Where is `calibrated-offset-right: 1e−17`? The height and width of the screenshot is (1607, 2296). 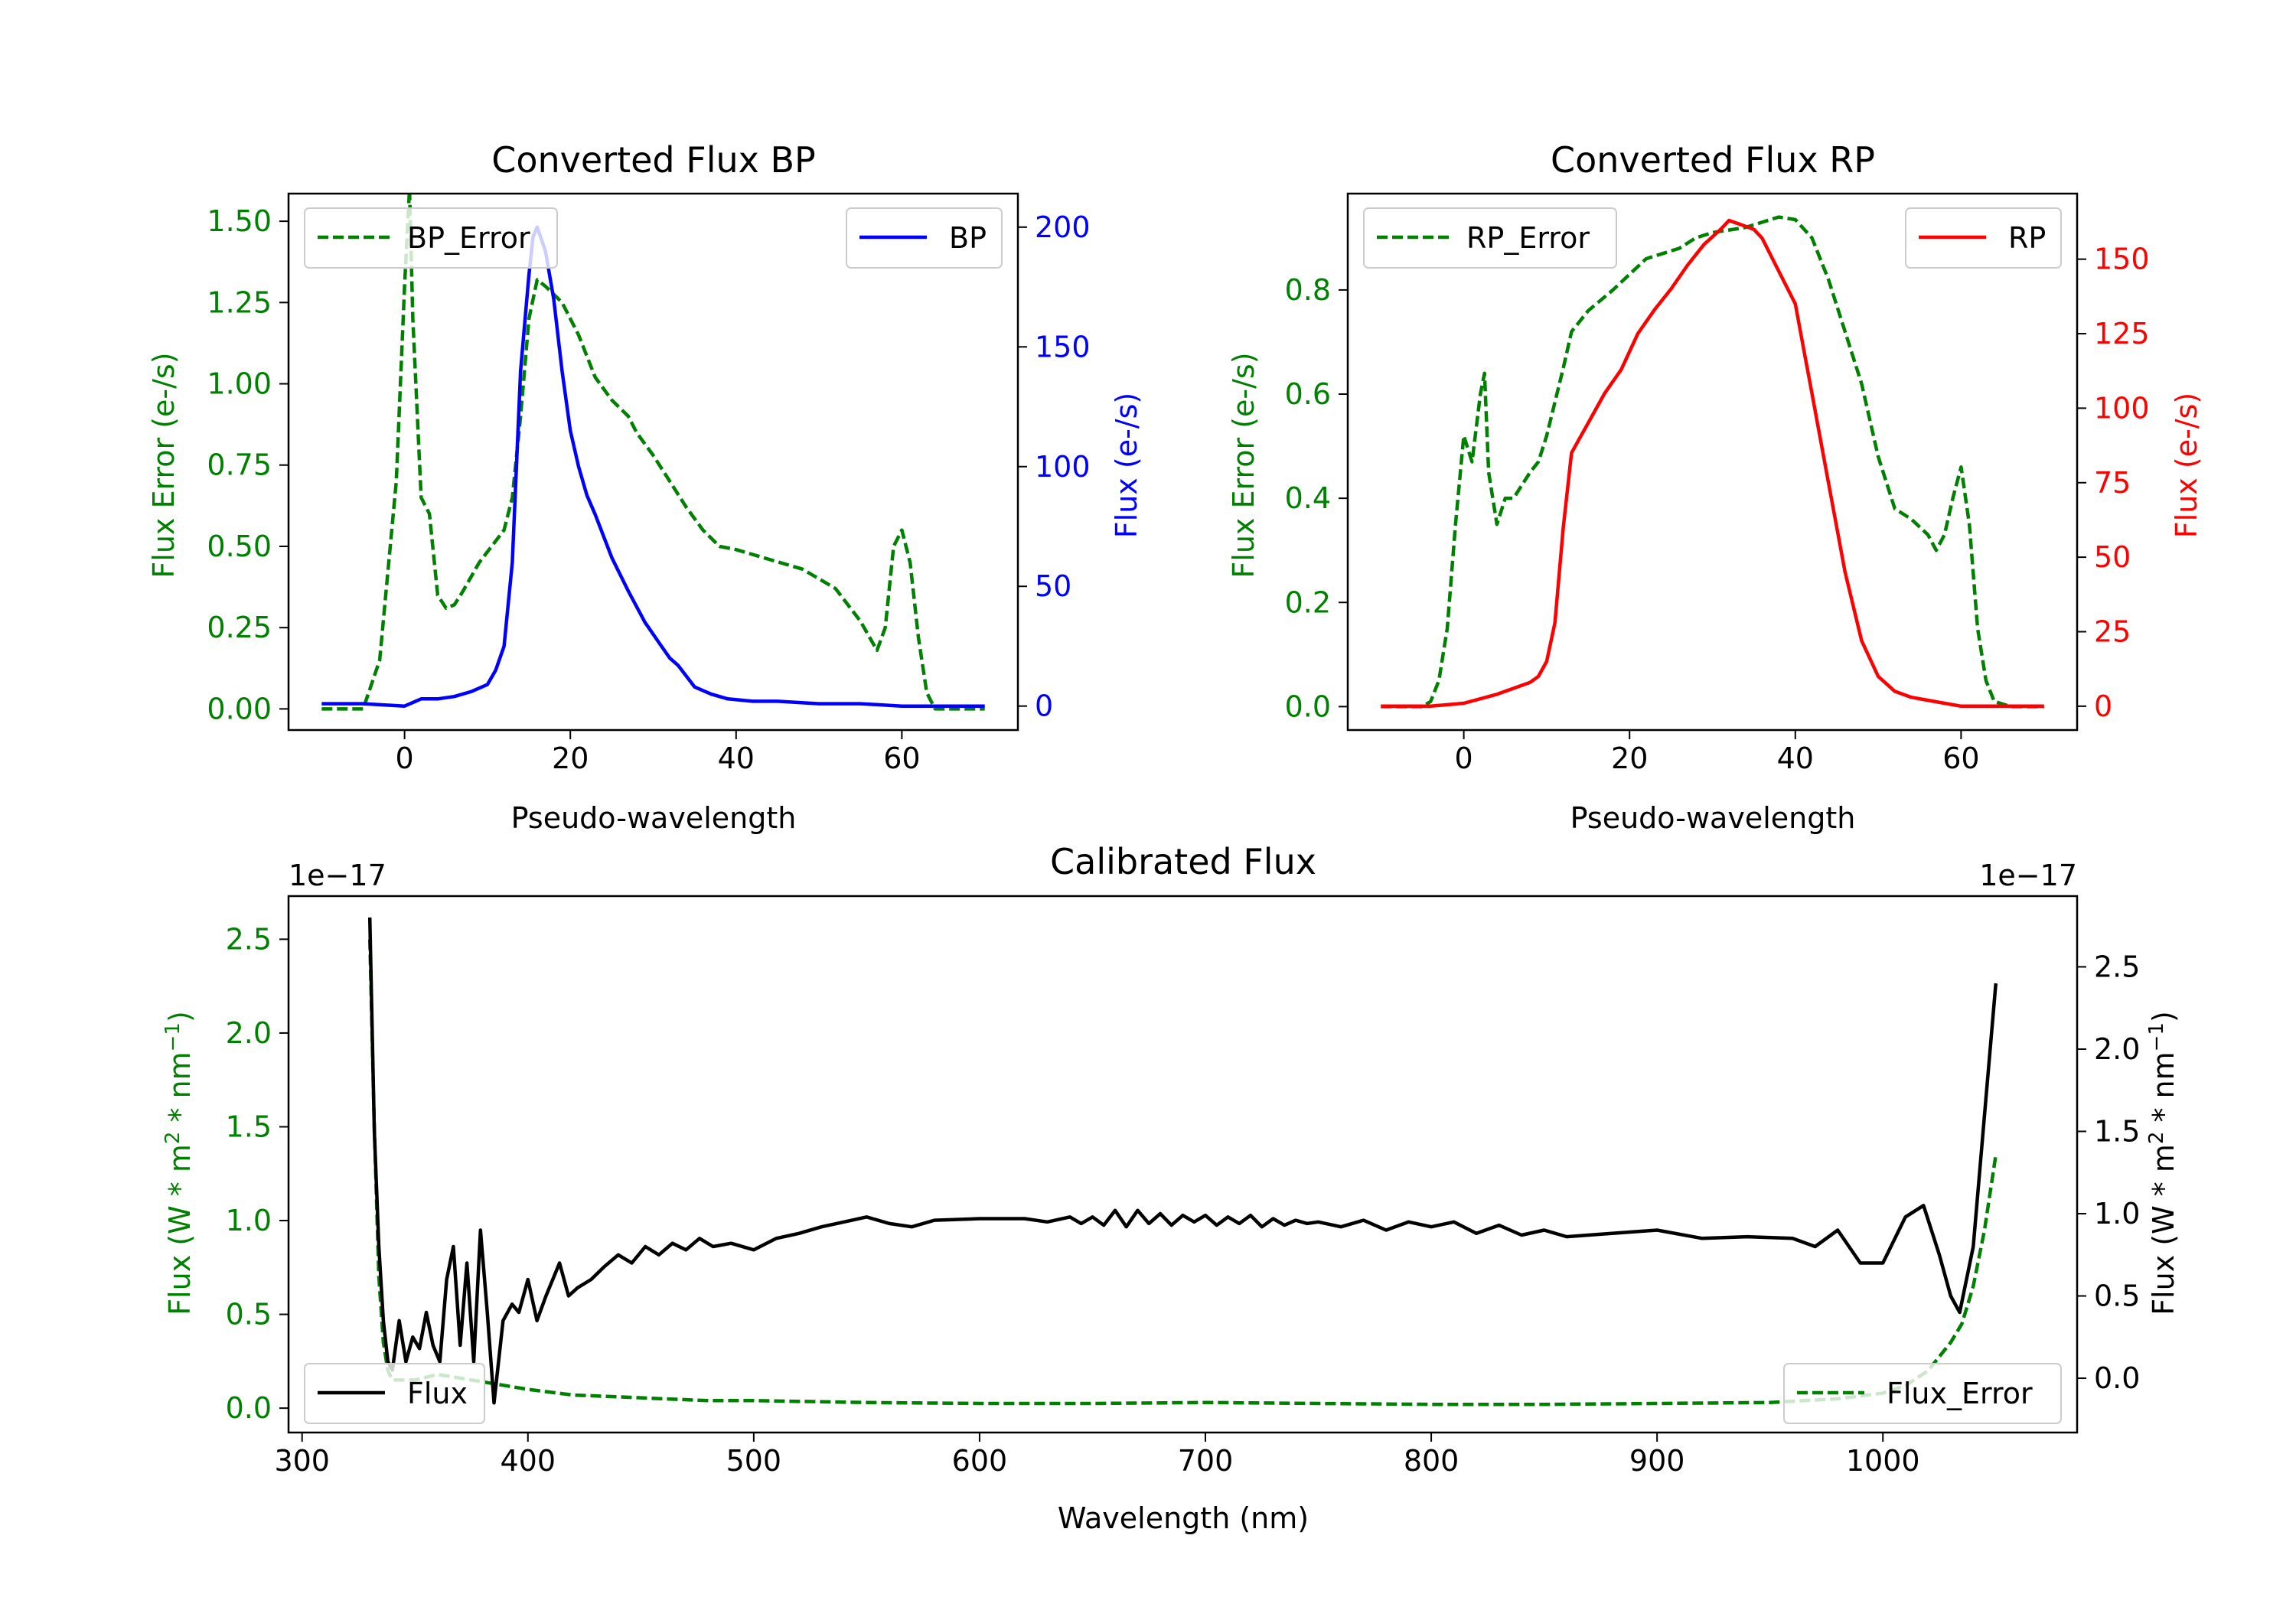
calibrated-offset-right: 1e−17 is located at coordinates (2028, 875).